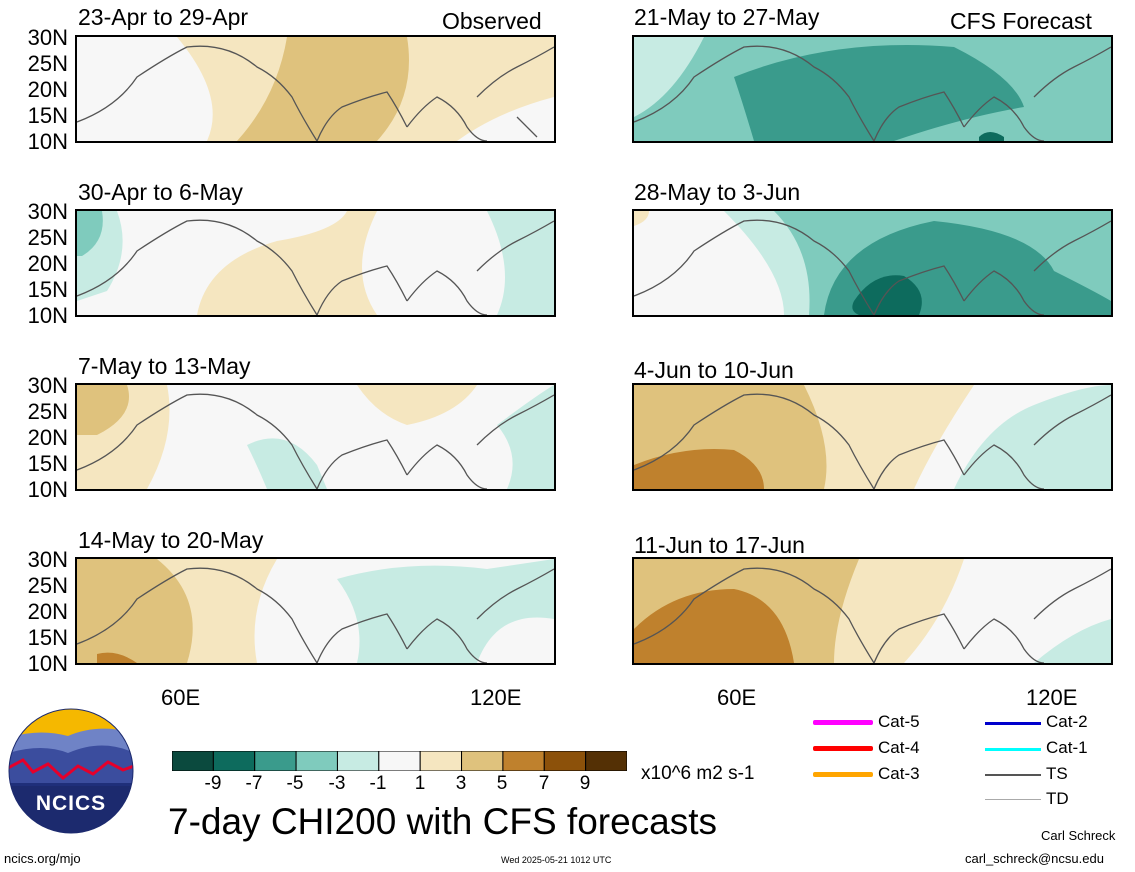 The width and height of the screenshot is (1135, 872). Describe the element at coordinates (1057, 798) in the screenshot. I see `legend-label: TD` at that location.